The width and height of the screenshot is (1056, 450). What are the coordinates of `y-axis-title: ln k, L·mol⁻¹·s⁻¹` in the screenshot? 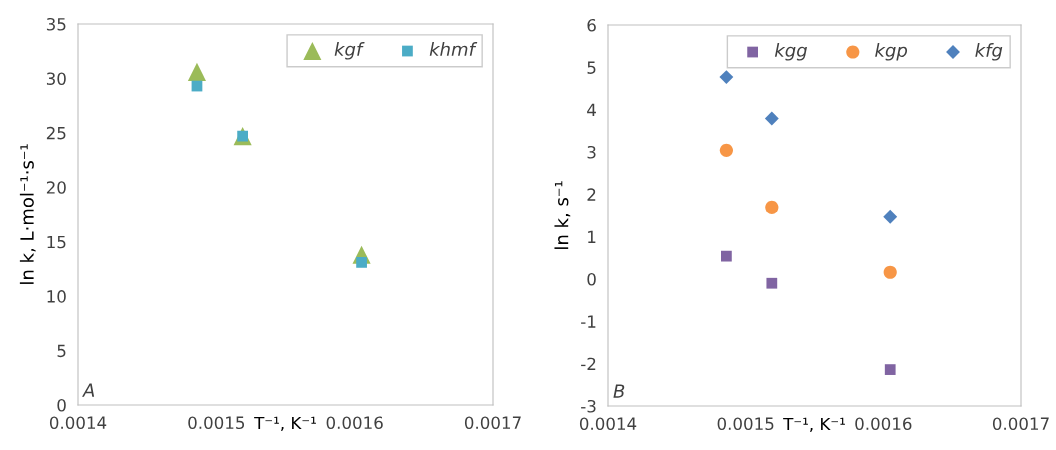 It's located at (27, 214).